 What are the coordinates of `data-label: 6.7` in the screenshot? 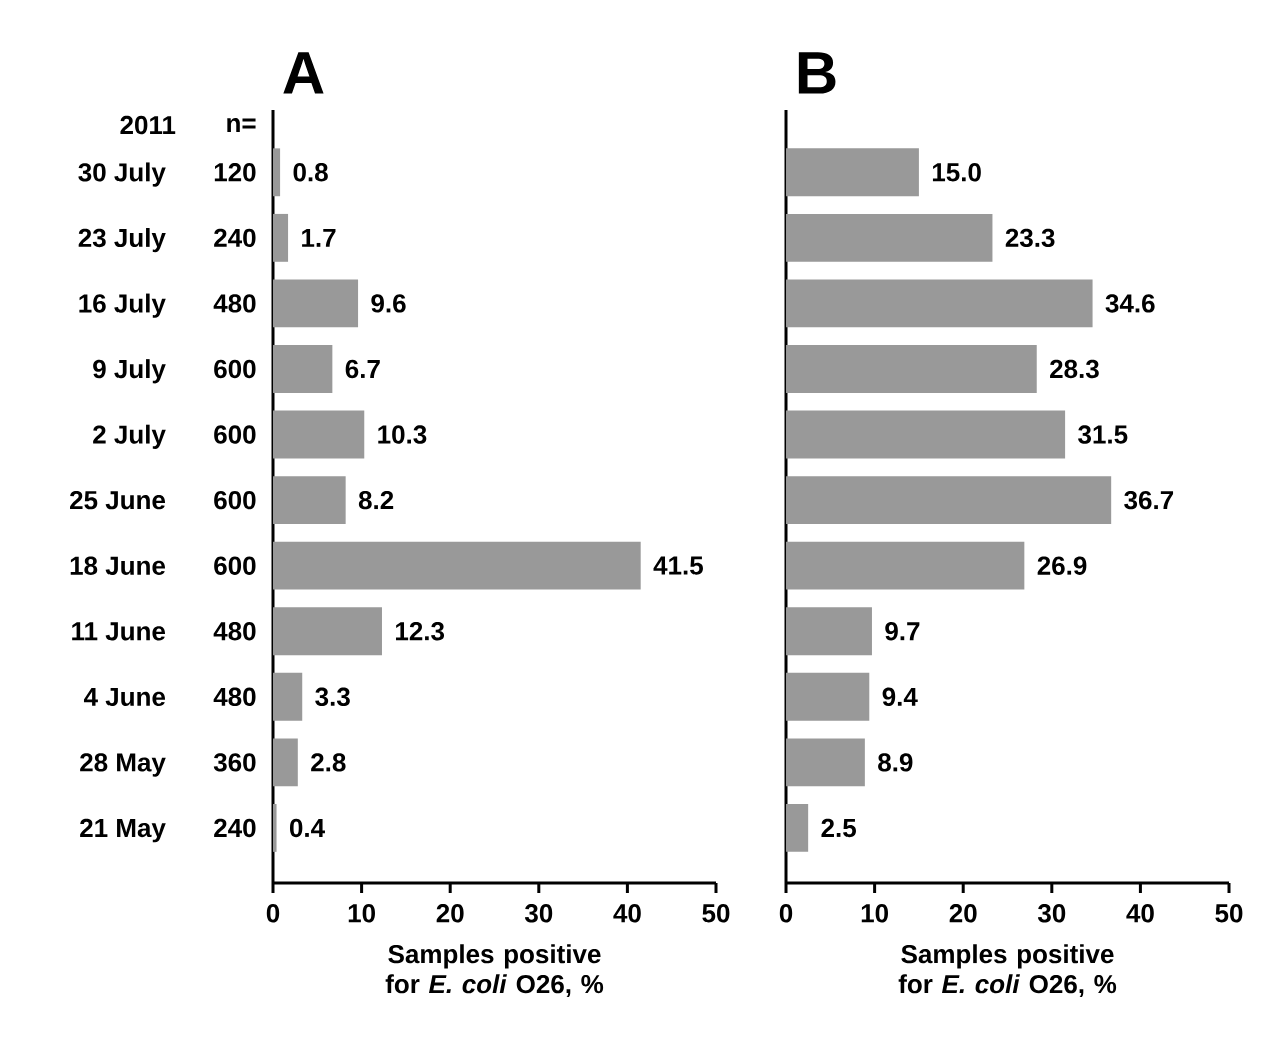 It's located at (362, 369).